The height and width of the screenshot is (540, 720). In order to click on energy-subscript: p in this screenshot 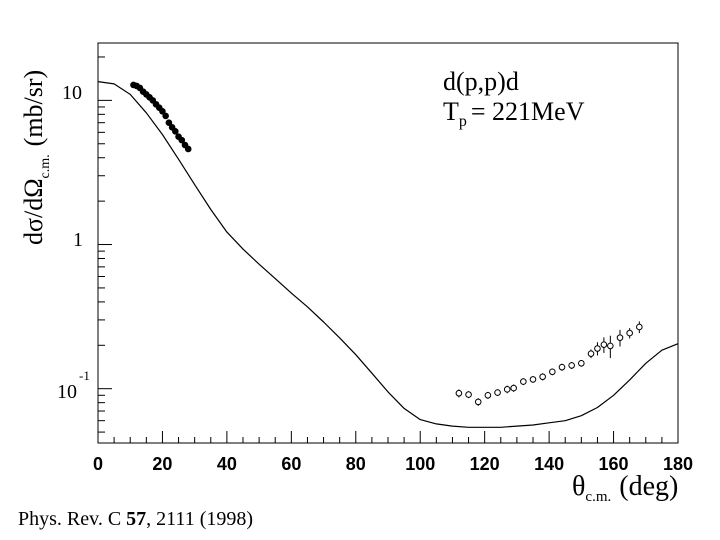, I will do `click(463, 121)`.